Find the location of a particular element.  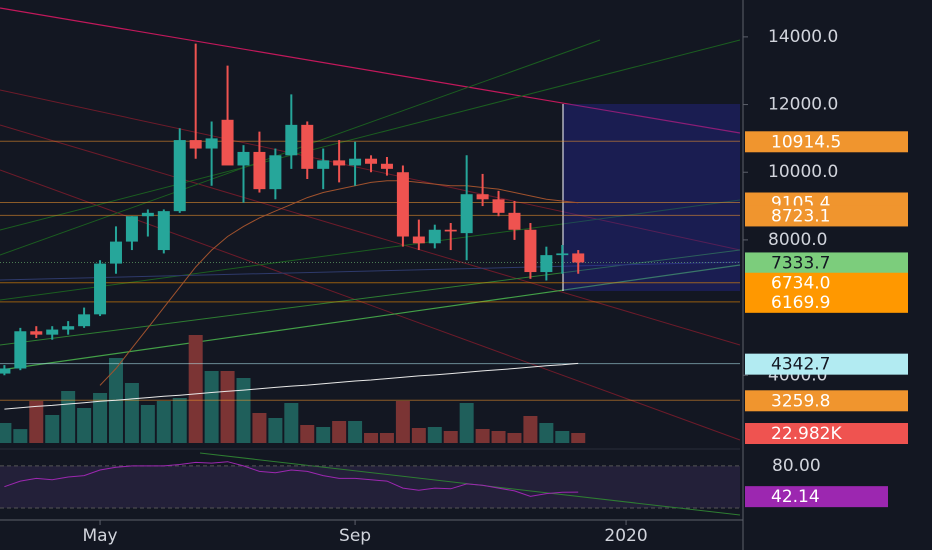

x-tick-label: Sep is located at coordinates (355, 536).